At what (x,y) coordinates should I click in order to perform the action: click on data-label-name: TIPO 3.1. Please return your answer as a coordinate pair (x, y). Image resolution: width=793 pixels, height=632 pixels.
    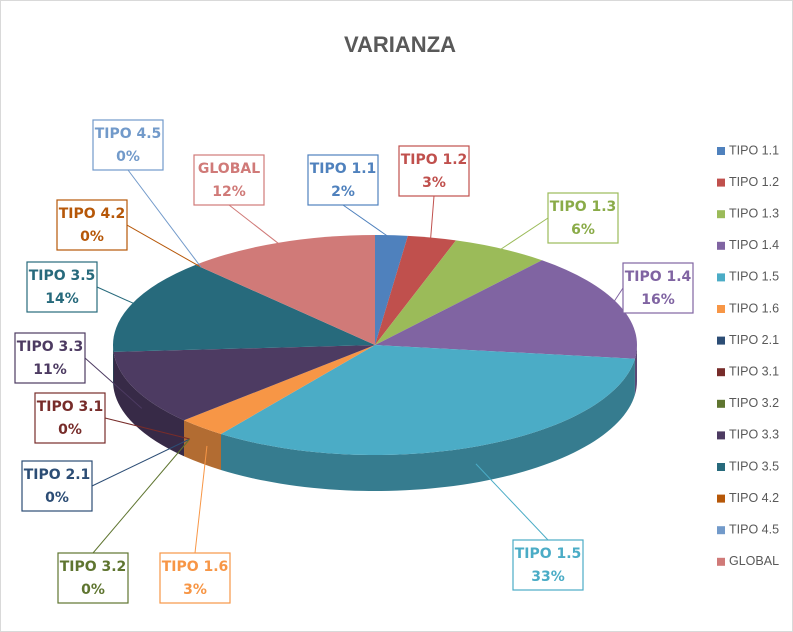
    Looking at the image, I should click on (70, 407).